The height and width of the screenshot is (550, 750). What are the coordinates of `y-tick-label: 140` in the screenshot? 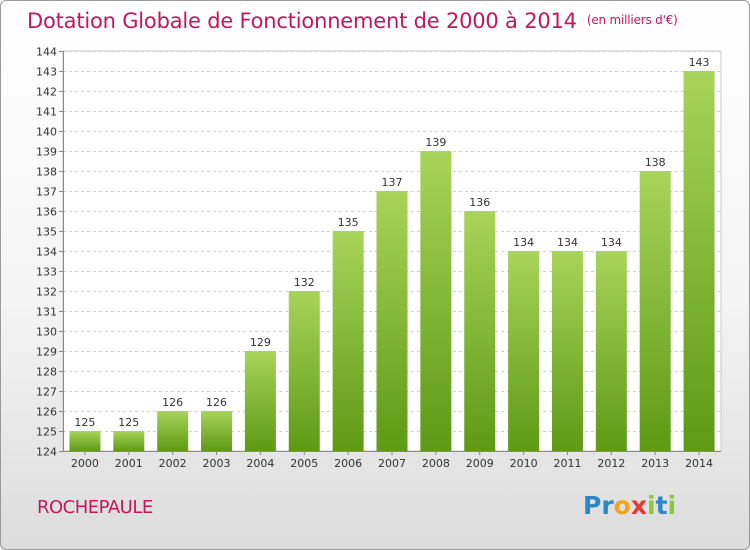 It's located at (46, 132).